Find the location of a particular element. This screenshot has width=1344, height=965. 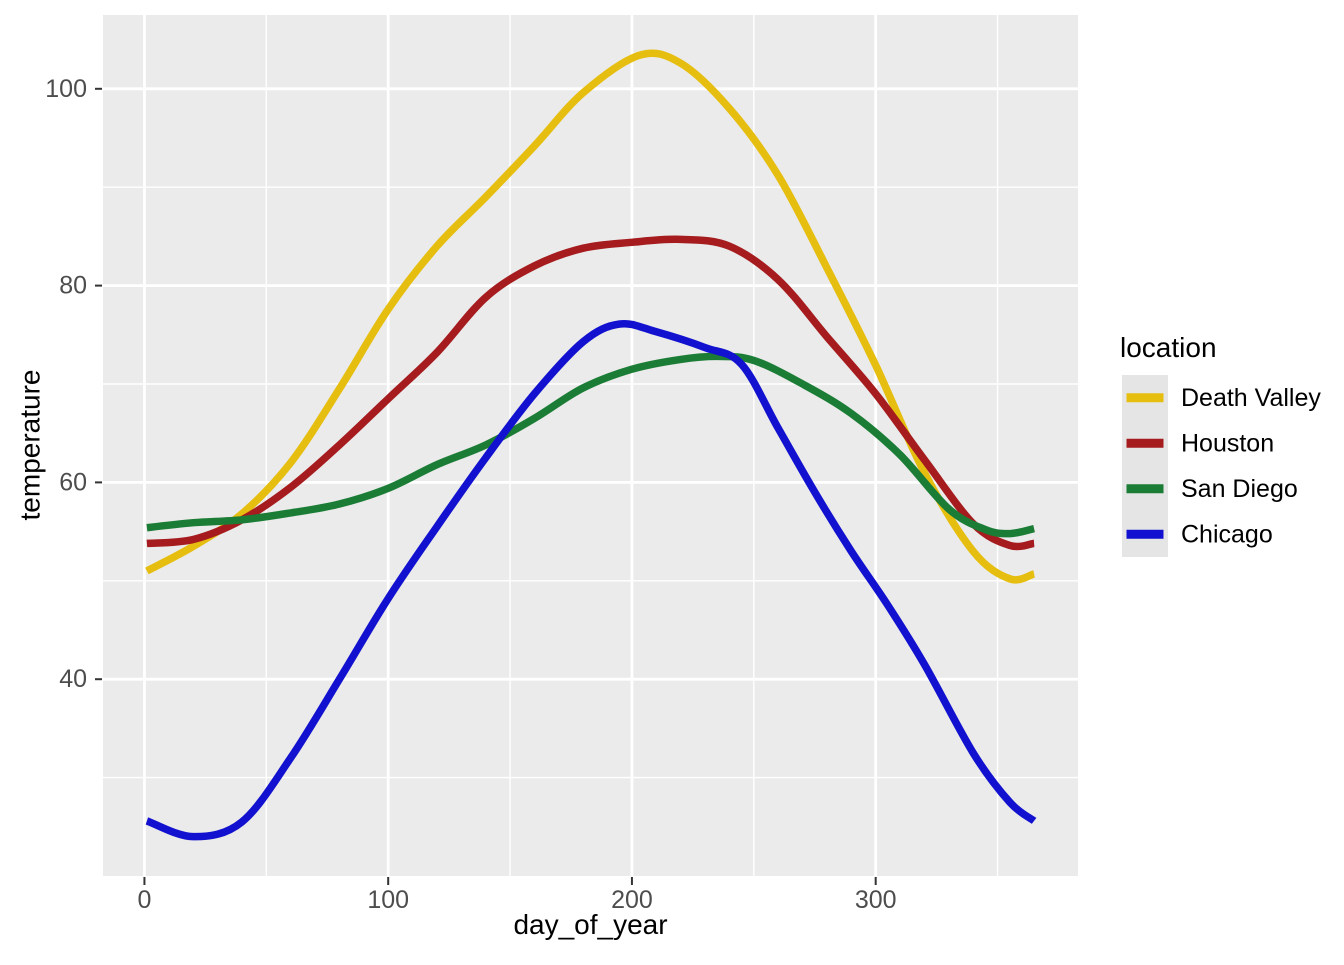

y-tick-label: 60 is located at coordinates (73, 482).